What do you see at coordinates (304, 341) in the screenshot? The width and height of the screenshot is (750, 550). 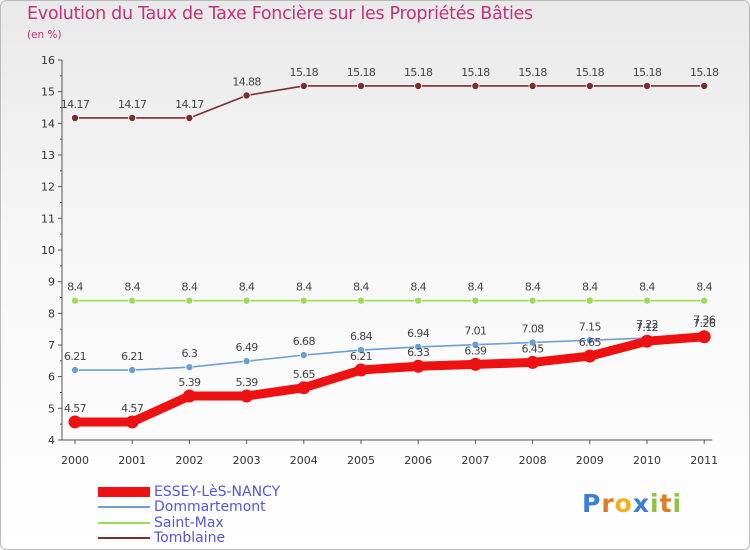 I see `data-label: 6.68` at bounding box center [304, 341].